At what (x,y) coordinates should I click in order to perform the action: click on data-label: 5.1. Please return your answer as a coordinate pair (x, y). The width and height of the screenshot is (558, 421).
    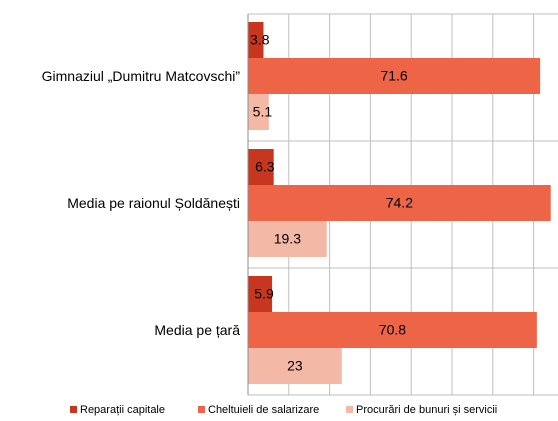
    Looking at the image, I should click on (263, 112).